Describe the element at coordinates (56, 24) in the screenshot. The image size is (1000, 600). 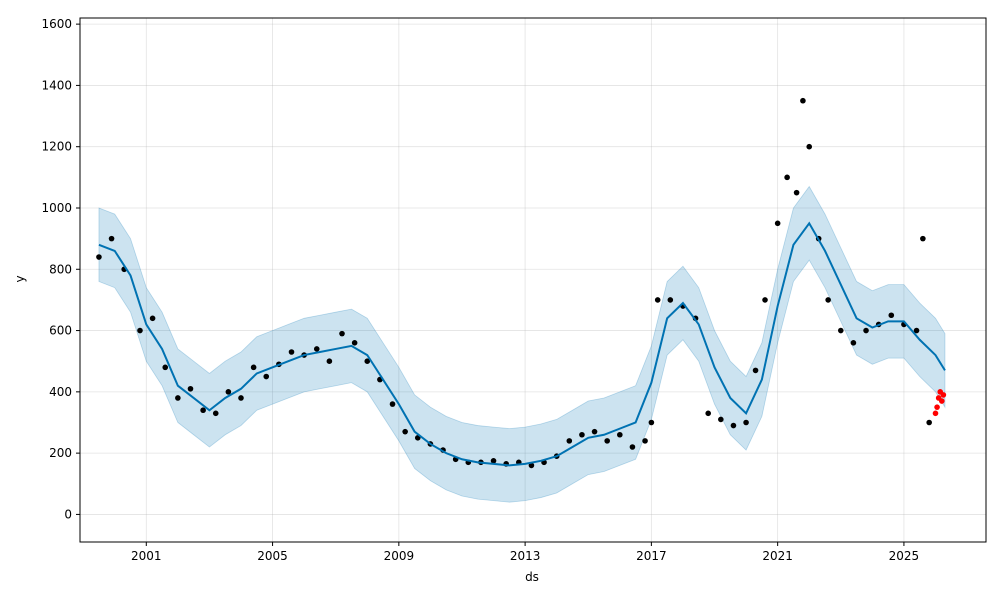
I see `y-tick-label: 1600` at that location.